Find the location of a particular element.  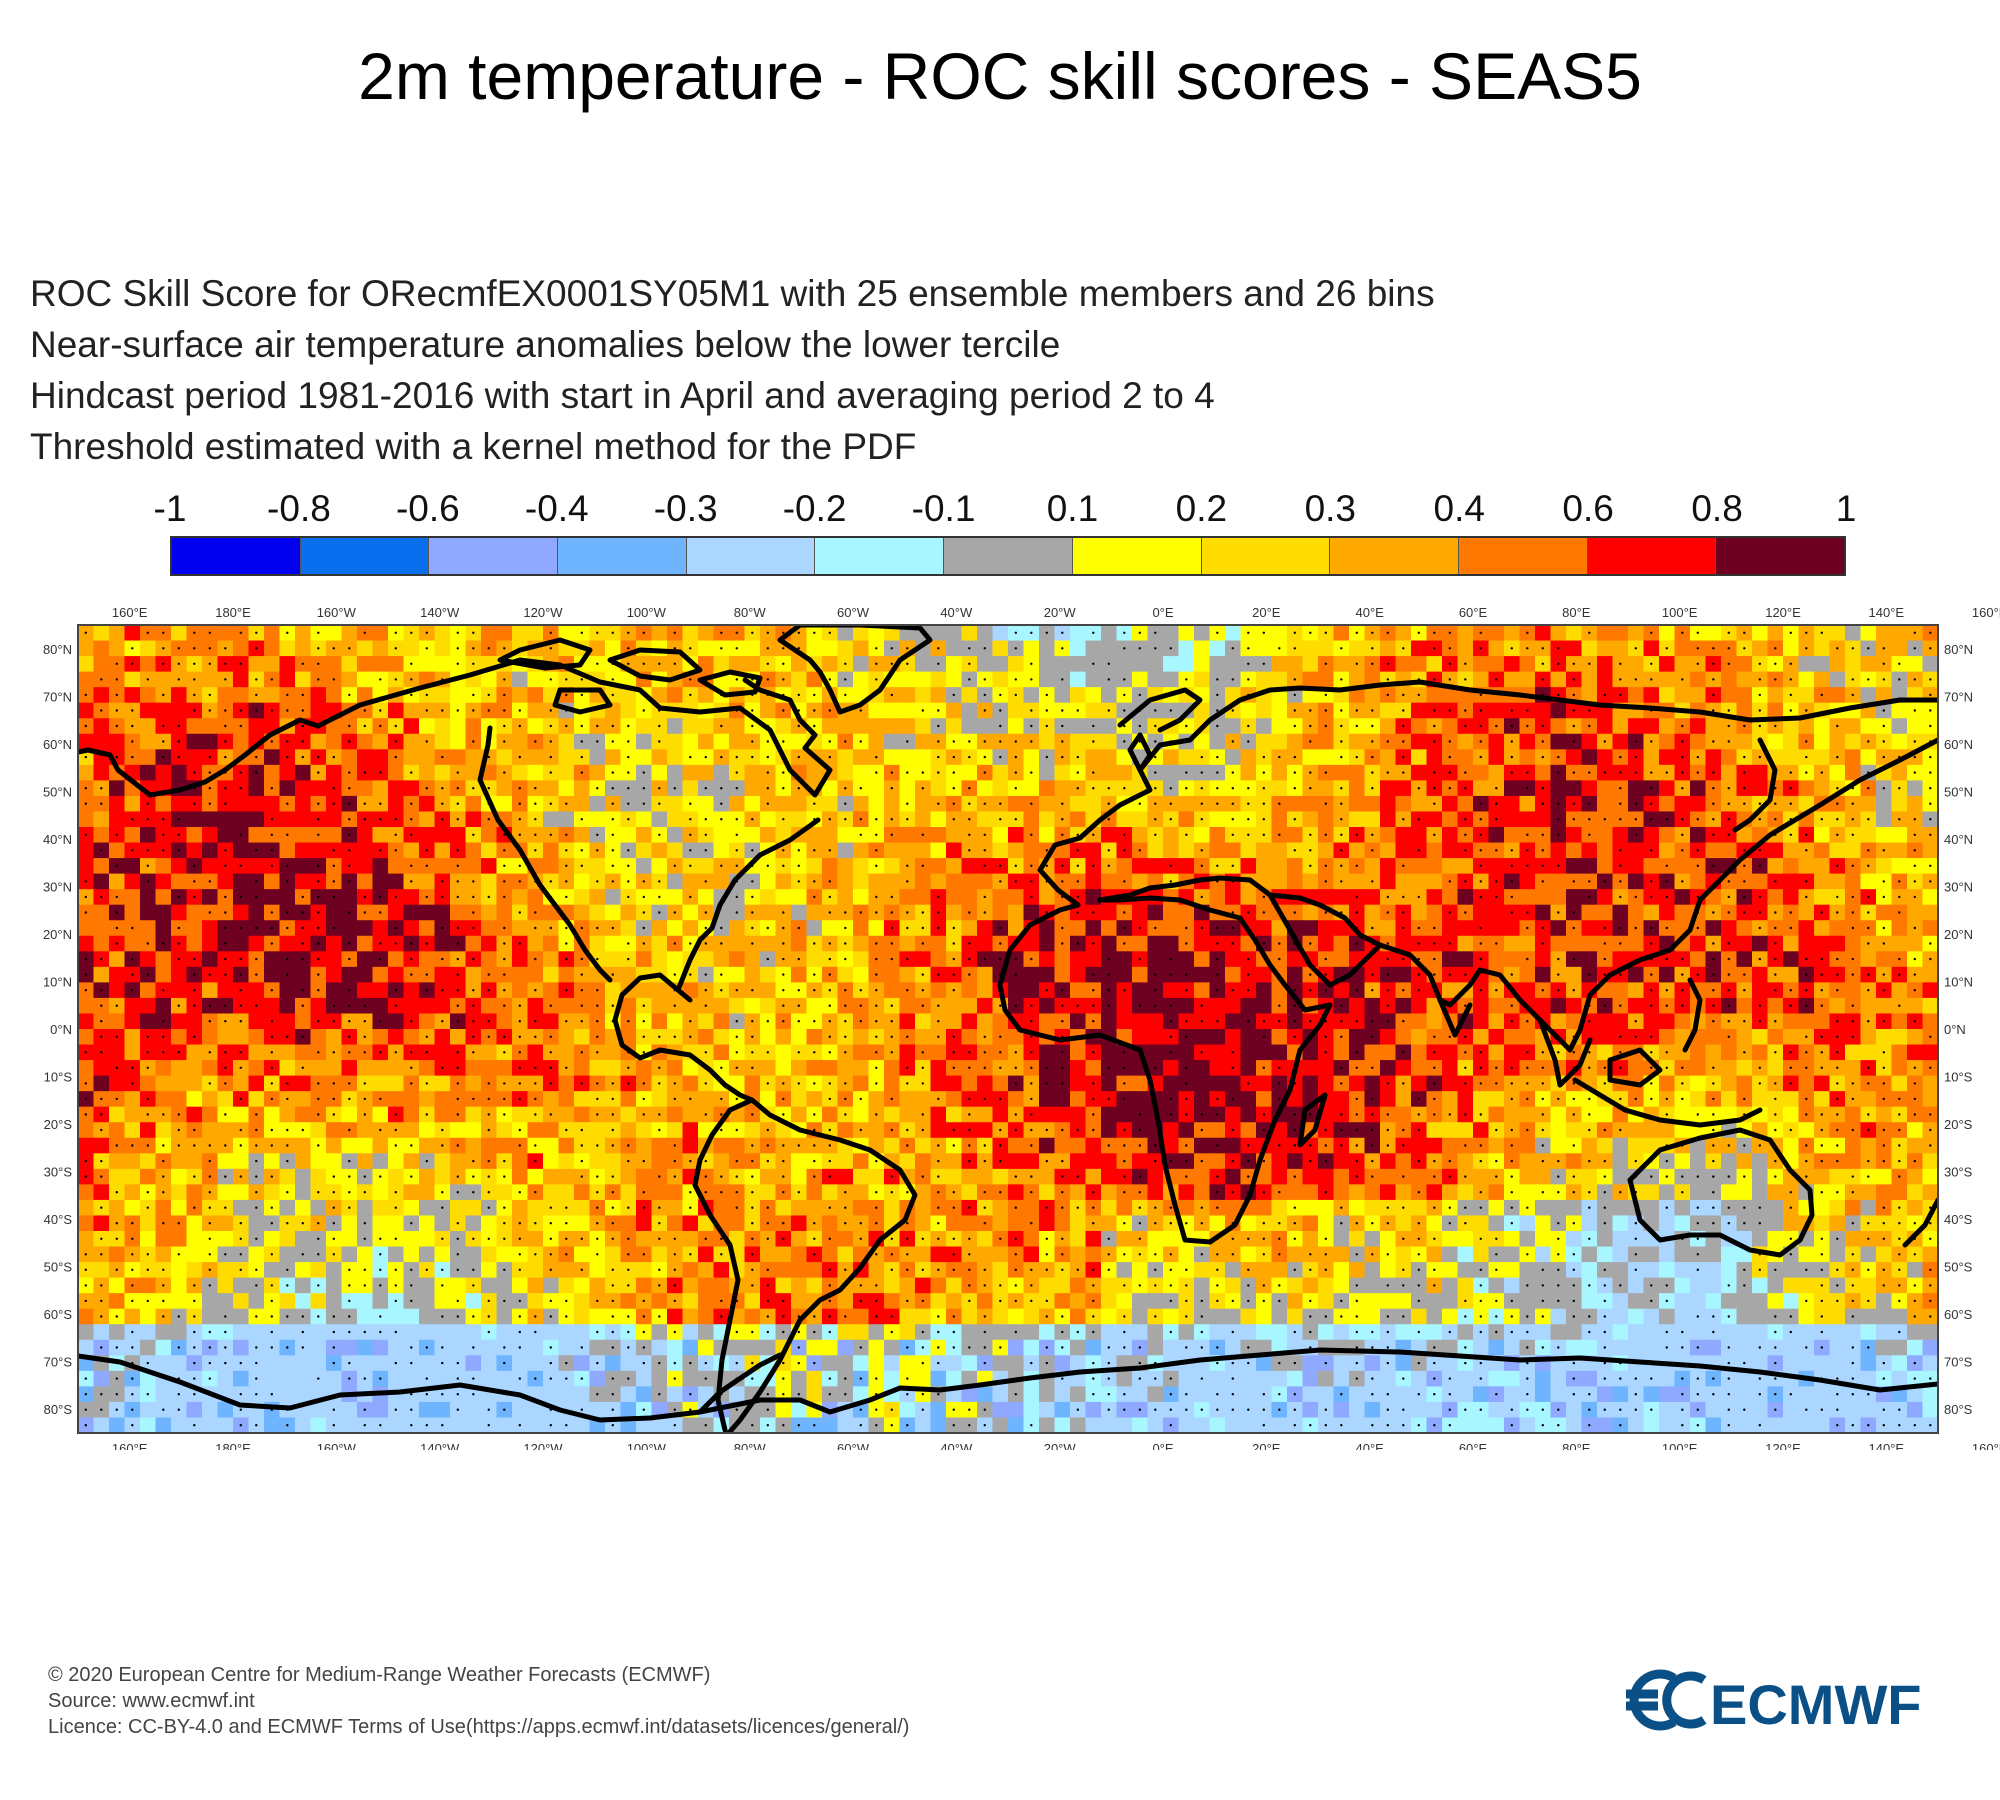

lat-tick-label: 70°S is located at coordinates (58, 1362).